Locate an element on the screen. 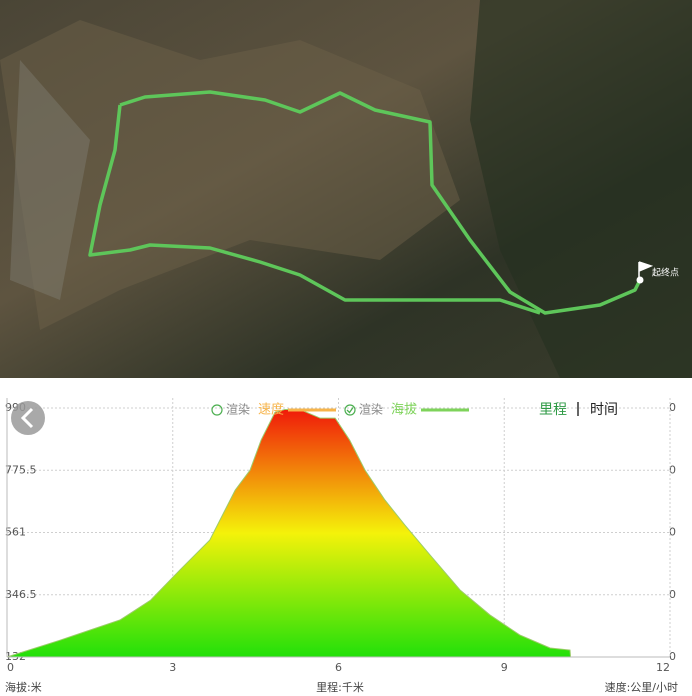  legend-name: 速度 is located at coordinates (271, 410).